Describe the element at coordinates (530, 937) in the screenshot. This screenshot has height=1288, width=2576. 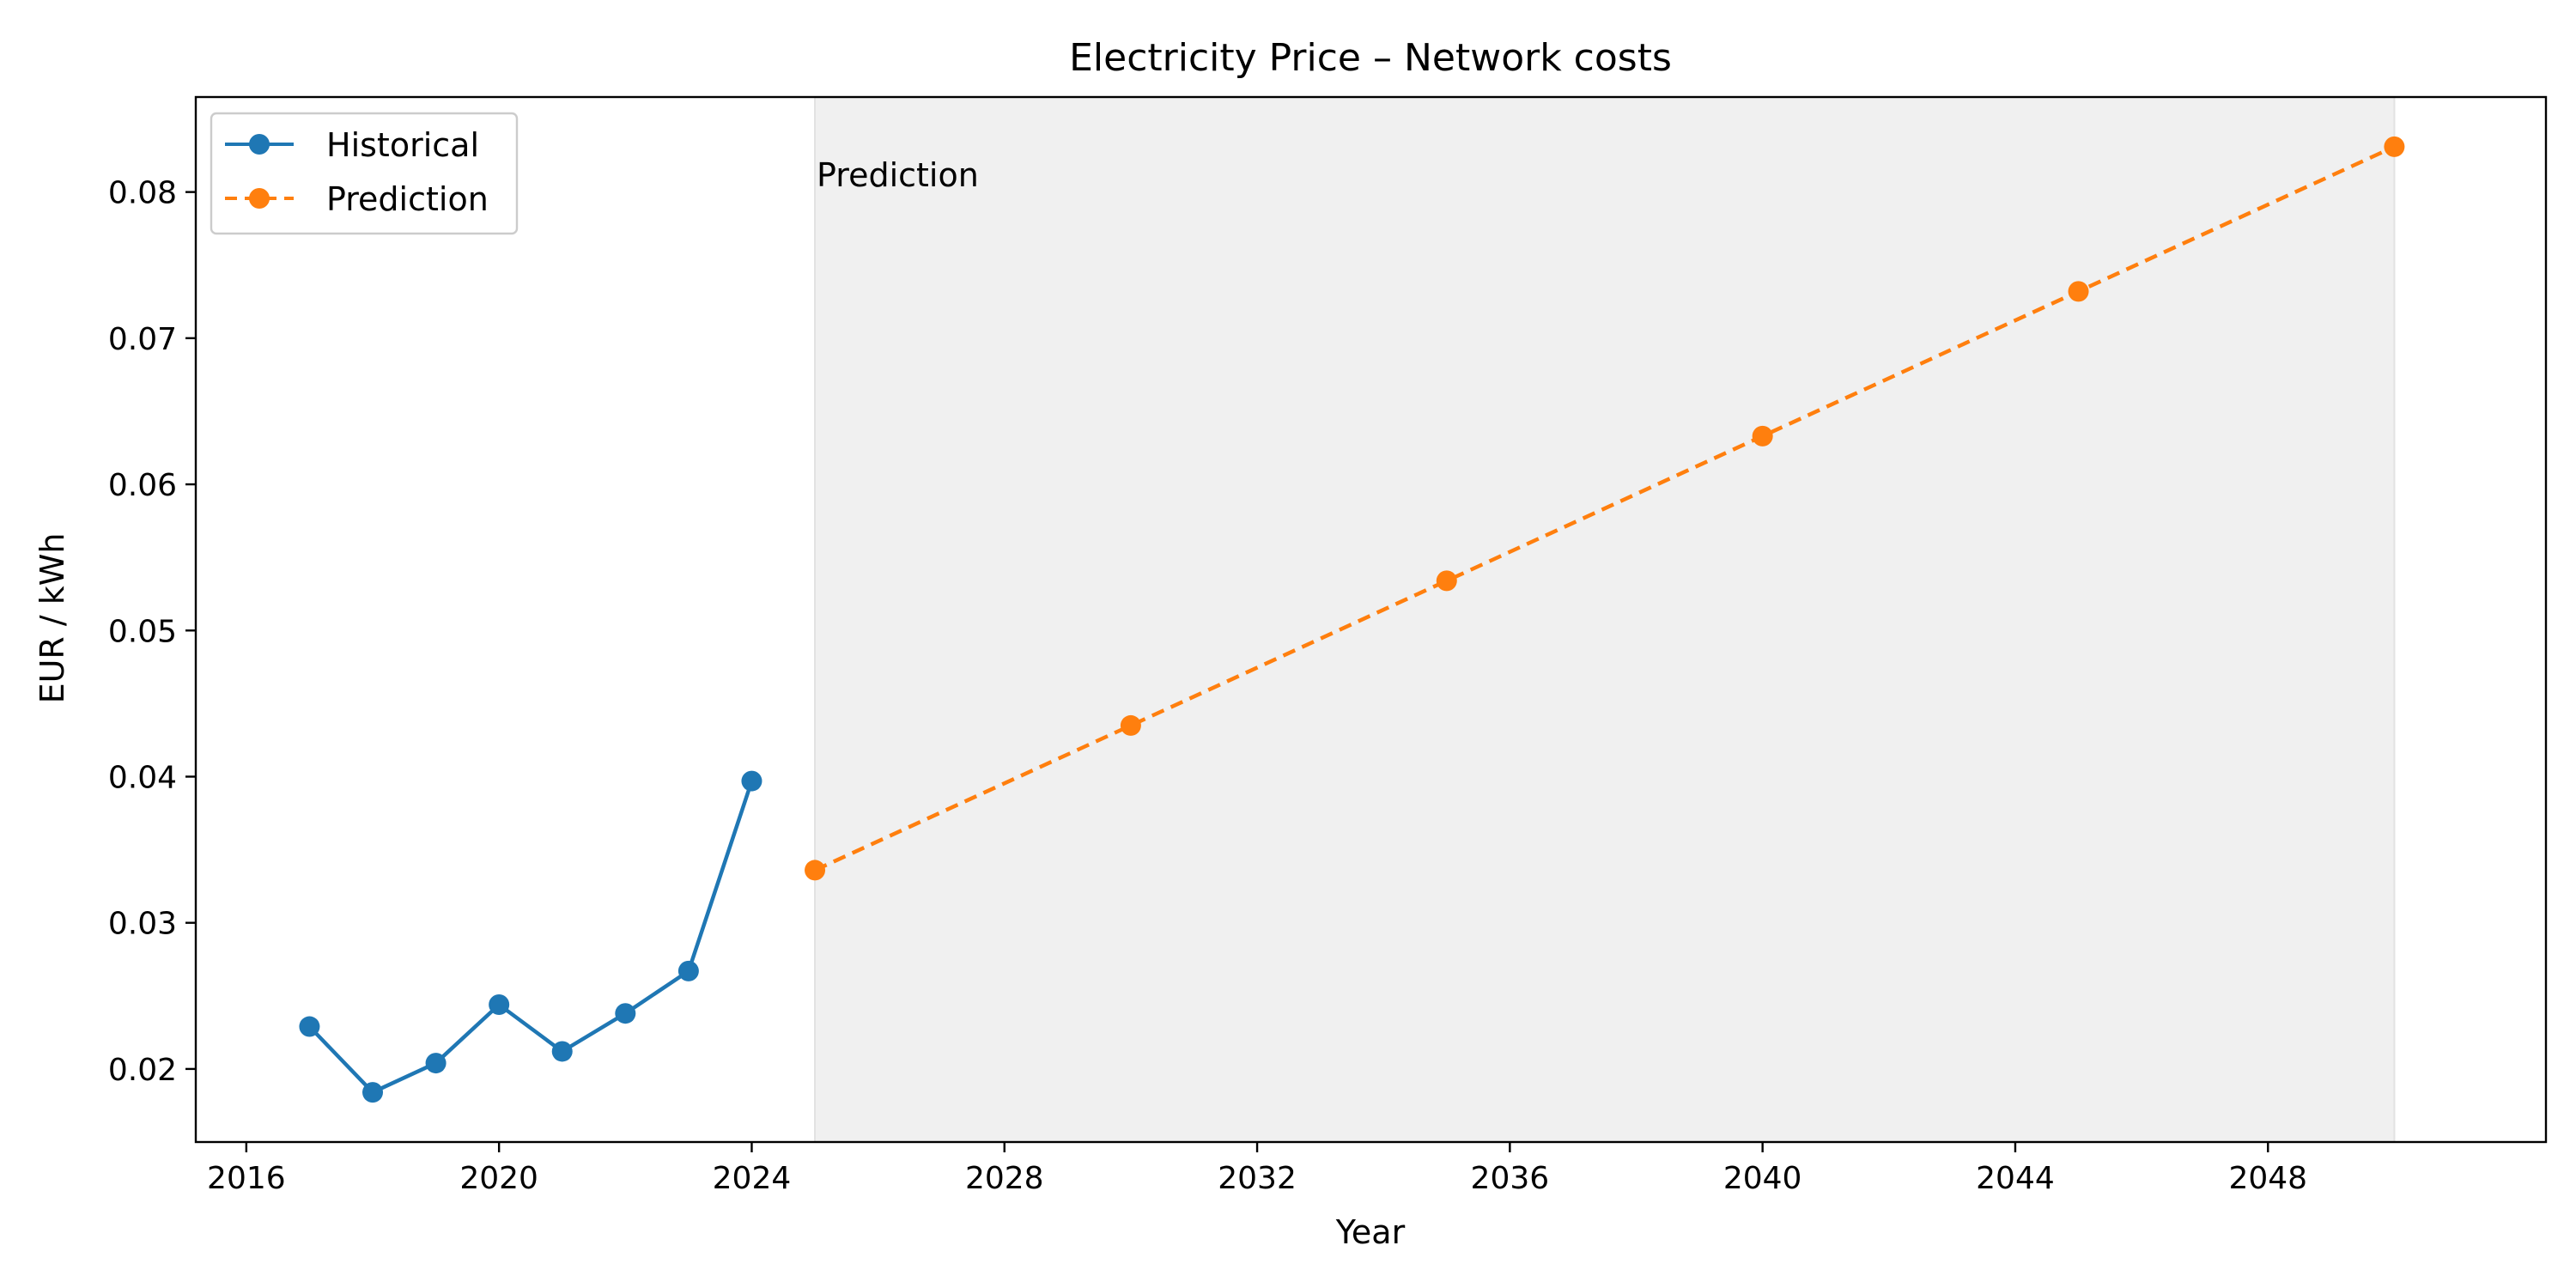
I see `historical-series-line` at that location.